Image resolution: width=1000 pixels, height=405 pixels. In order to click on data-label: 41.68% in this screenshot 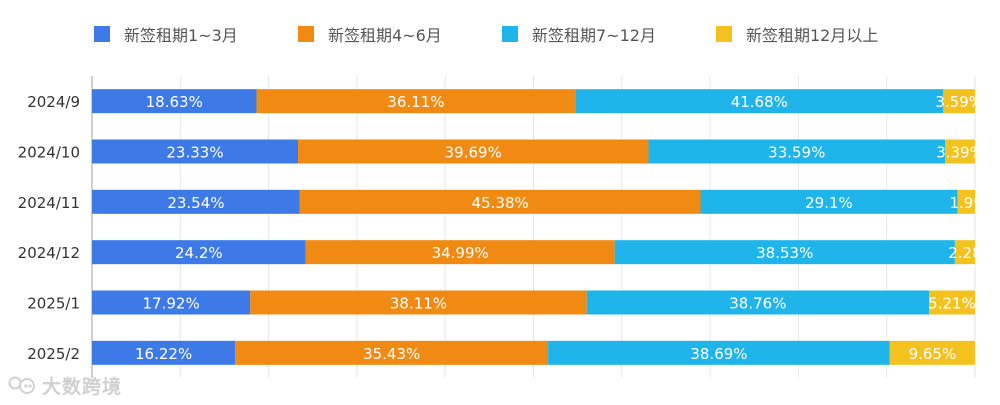, I will do `click(759, 102)`.